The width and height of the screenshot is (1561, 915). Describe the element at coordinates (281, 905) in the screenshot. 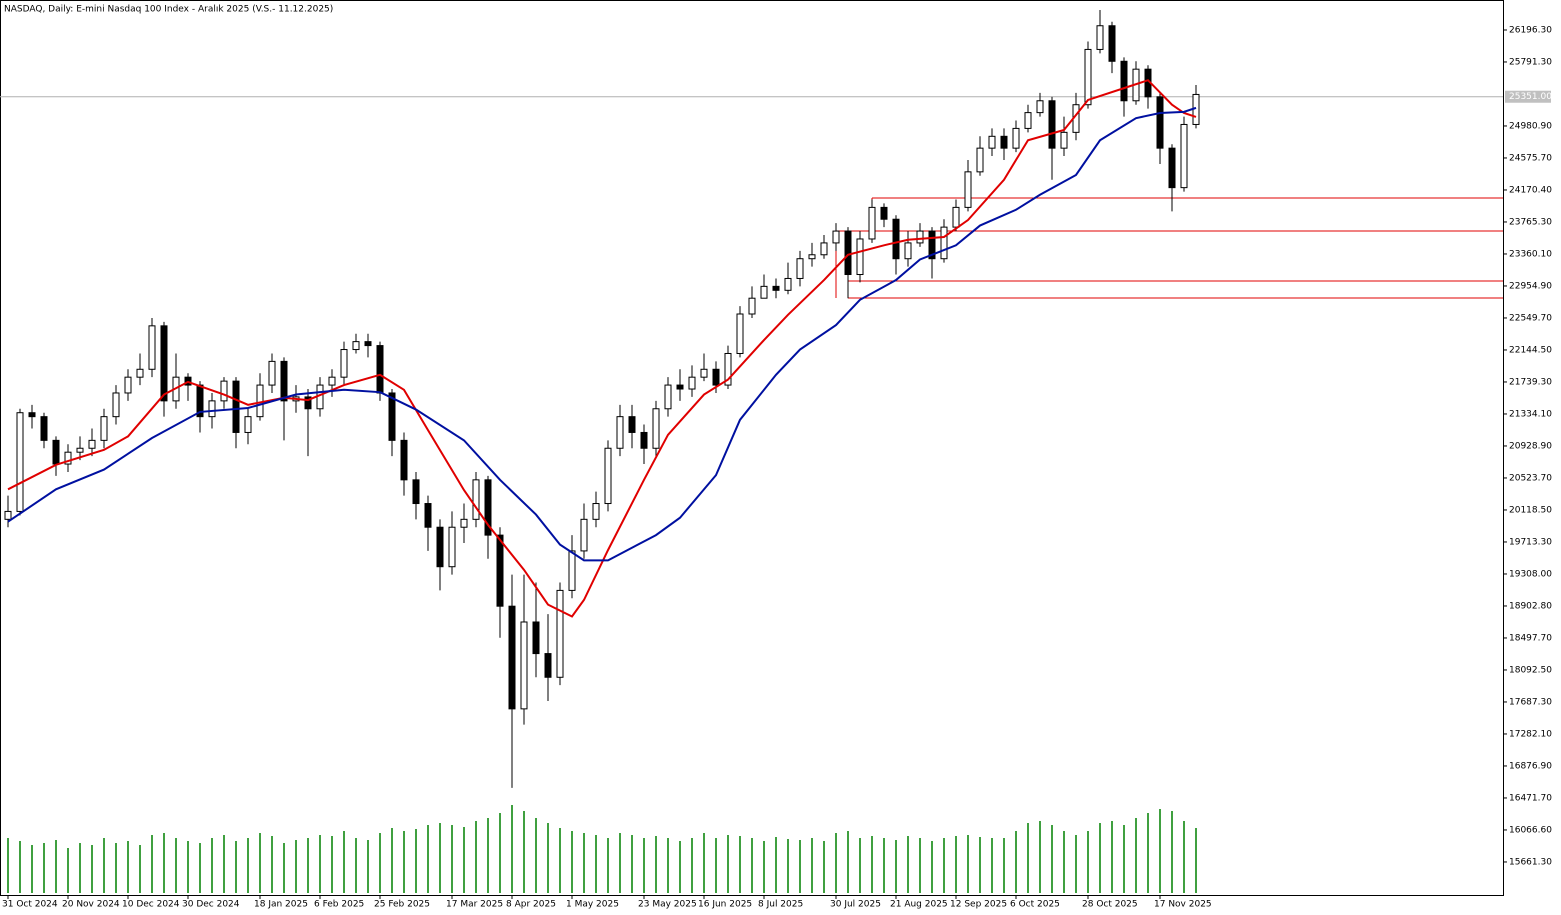

I see `x-tick-label: 18 Jan 2025` at that location.